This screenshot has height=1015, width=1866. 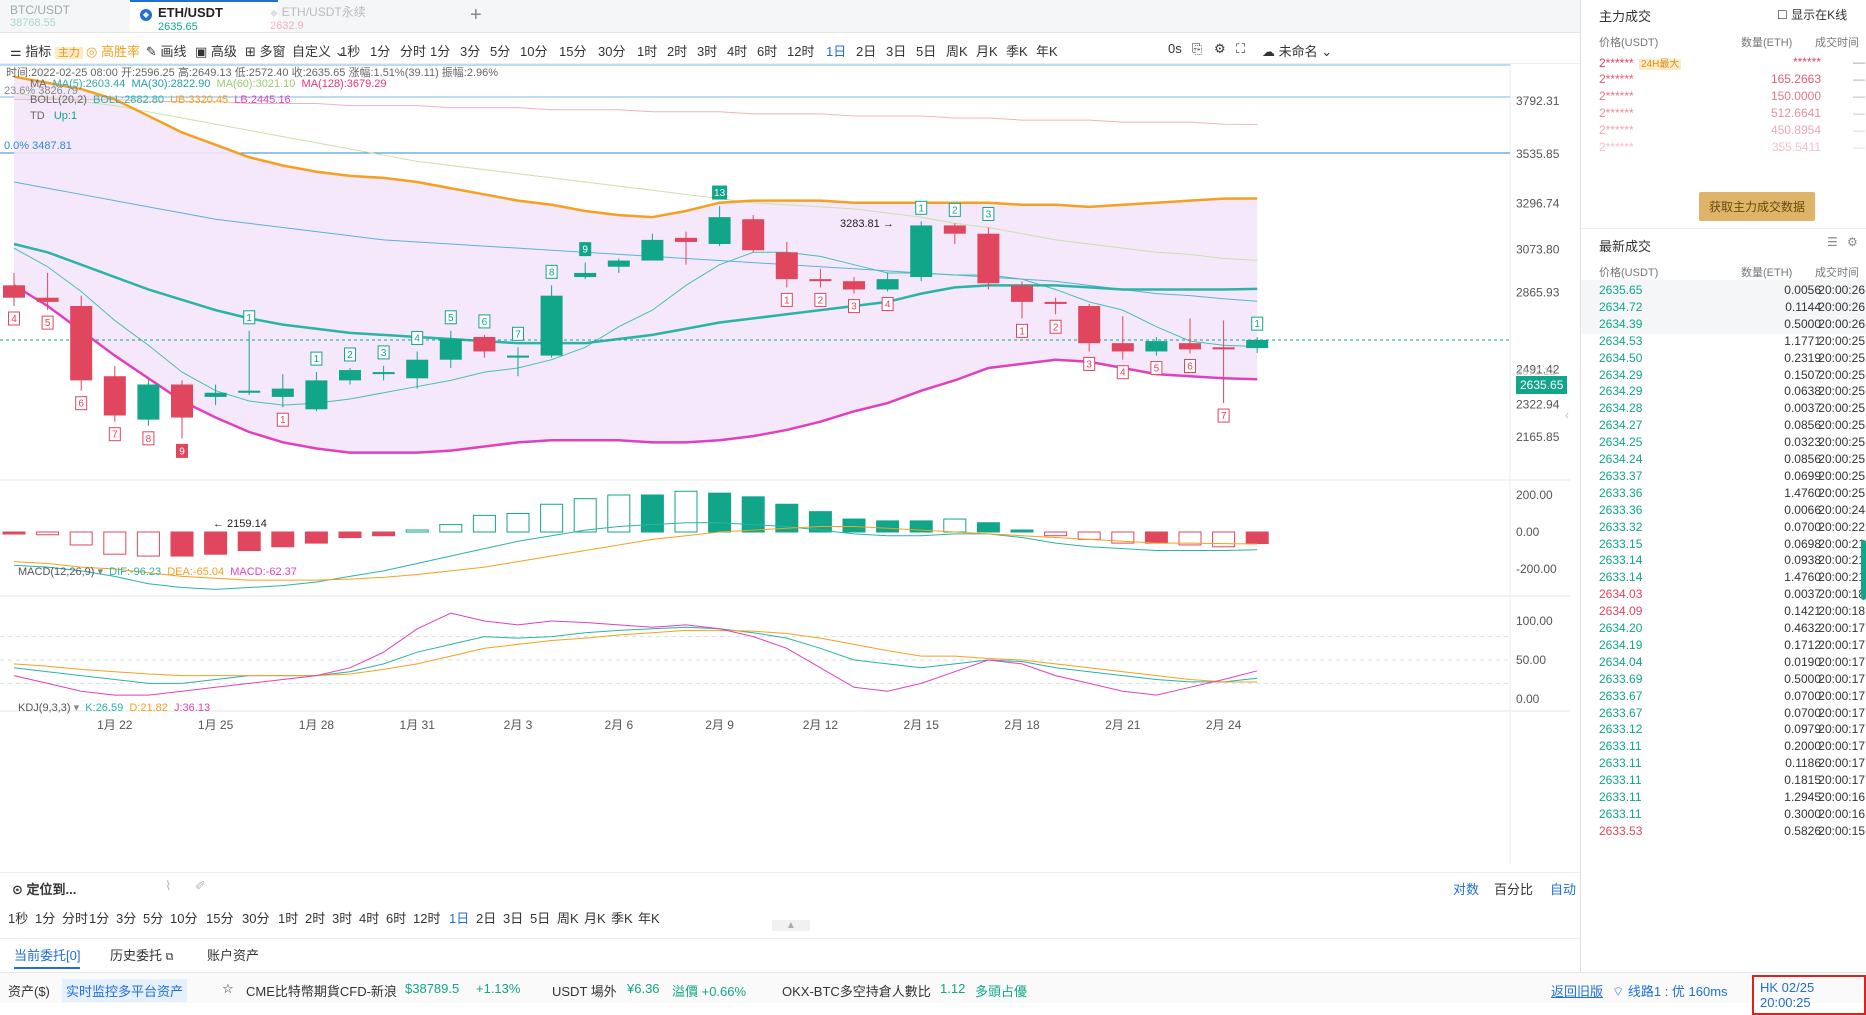 I want to click on tab-price: 38768.55, so click(x=33, y=23).